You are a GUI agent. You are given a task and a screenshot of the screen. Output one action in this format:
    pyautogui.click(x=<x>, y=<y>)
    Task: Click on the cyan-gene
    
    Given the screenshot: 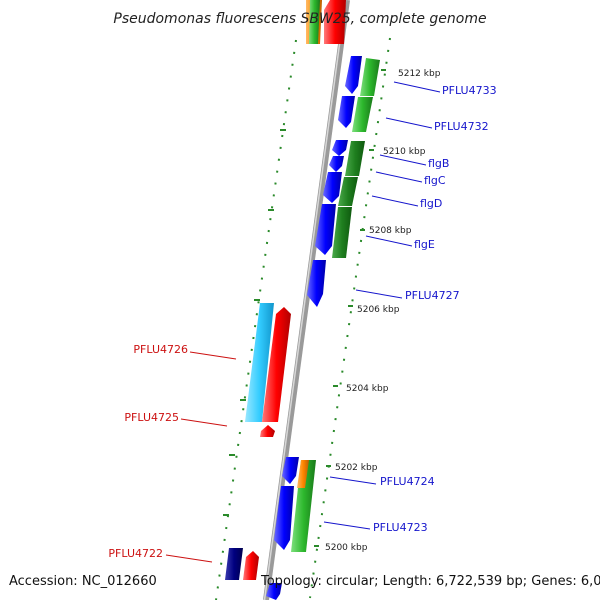 What is the action you would take?
    pyautogui.click(x=259, y=362)
    